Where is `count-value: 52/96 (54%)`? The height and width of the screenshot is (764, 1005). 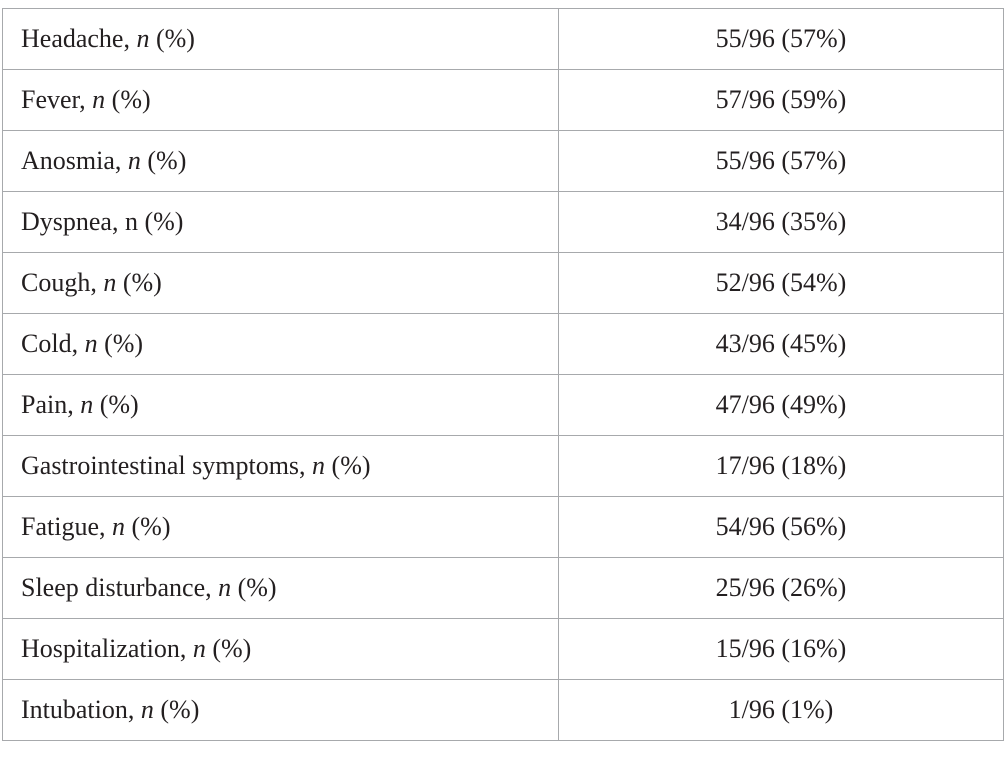
count-value: 52/96 (54%) is located at coordinates (781, 282).